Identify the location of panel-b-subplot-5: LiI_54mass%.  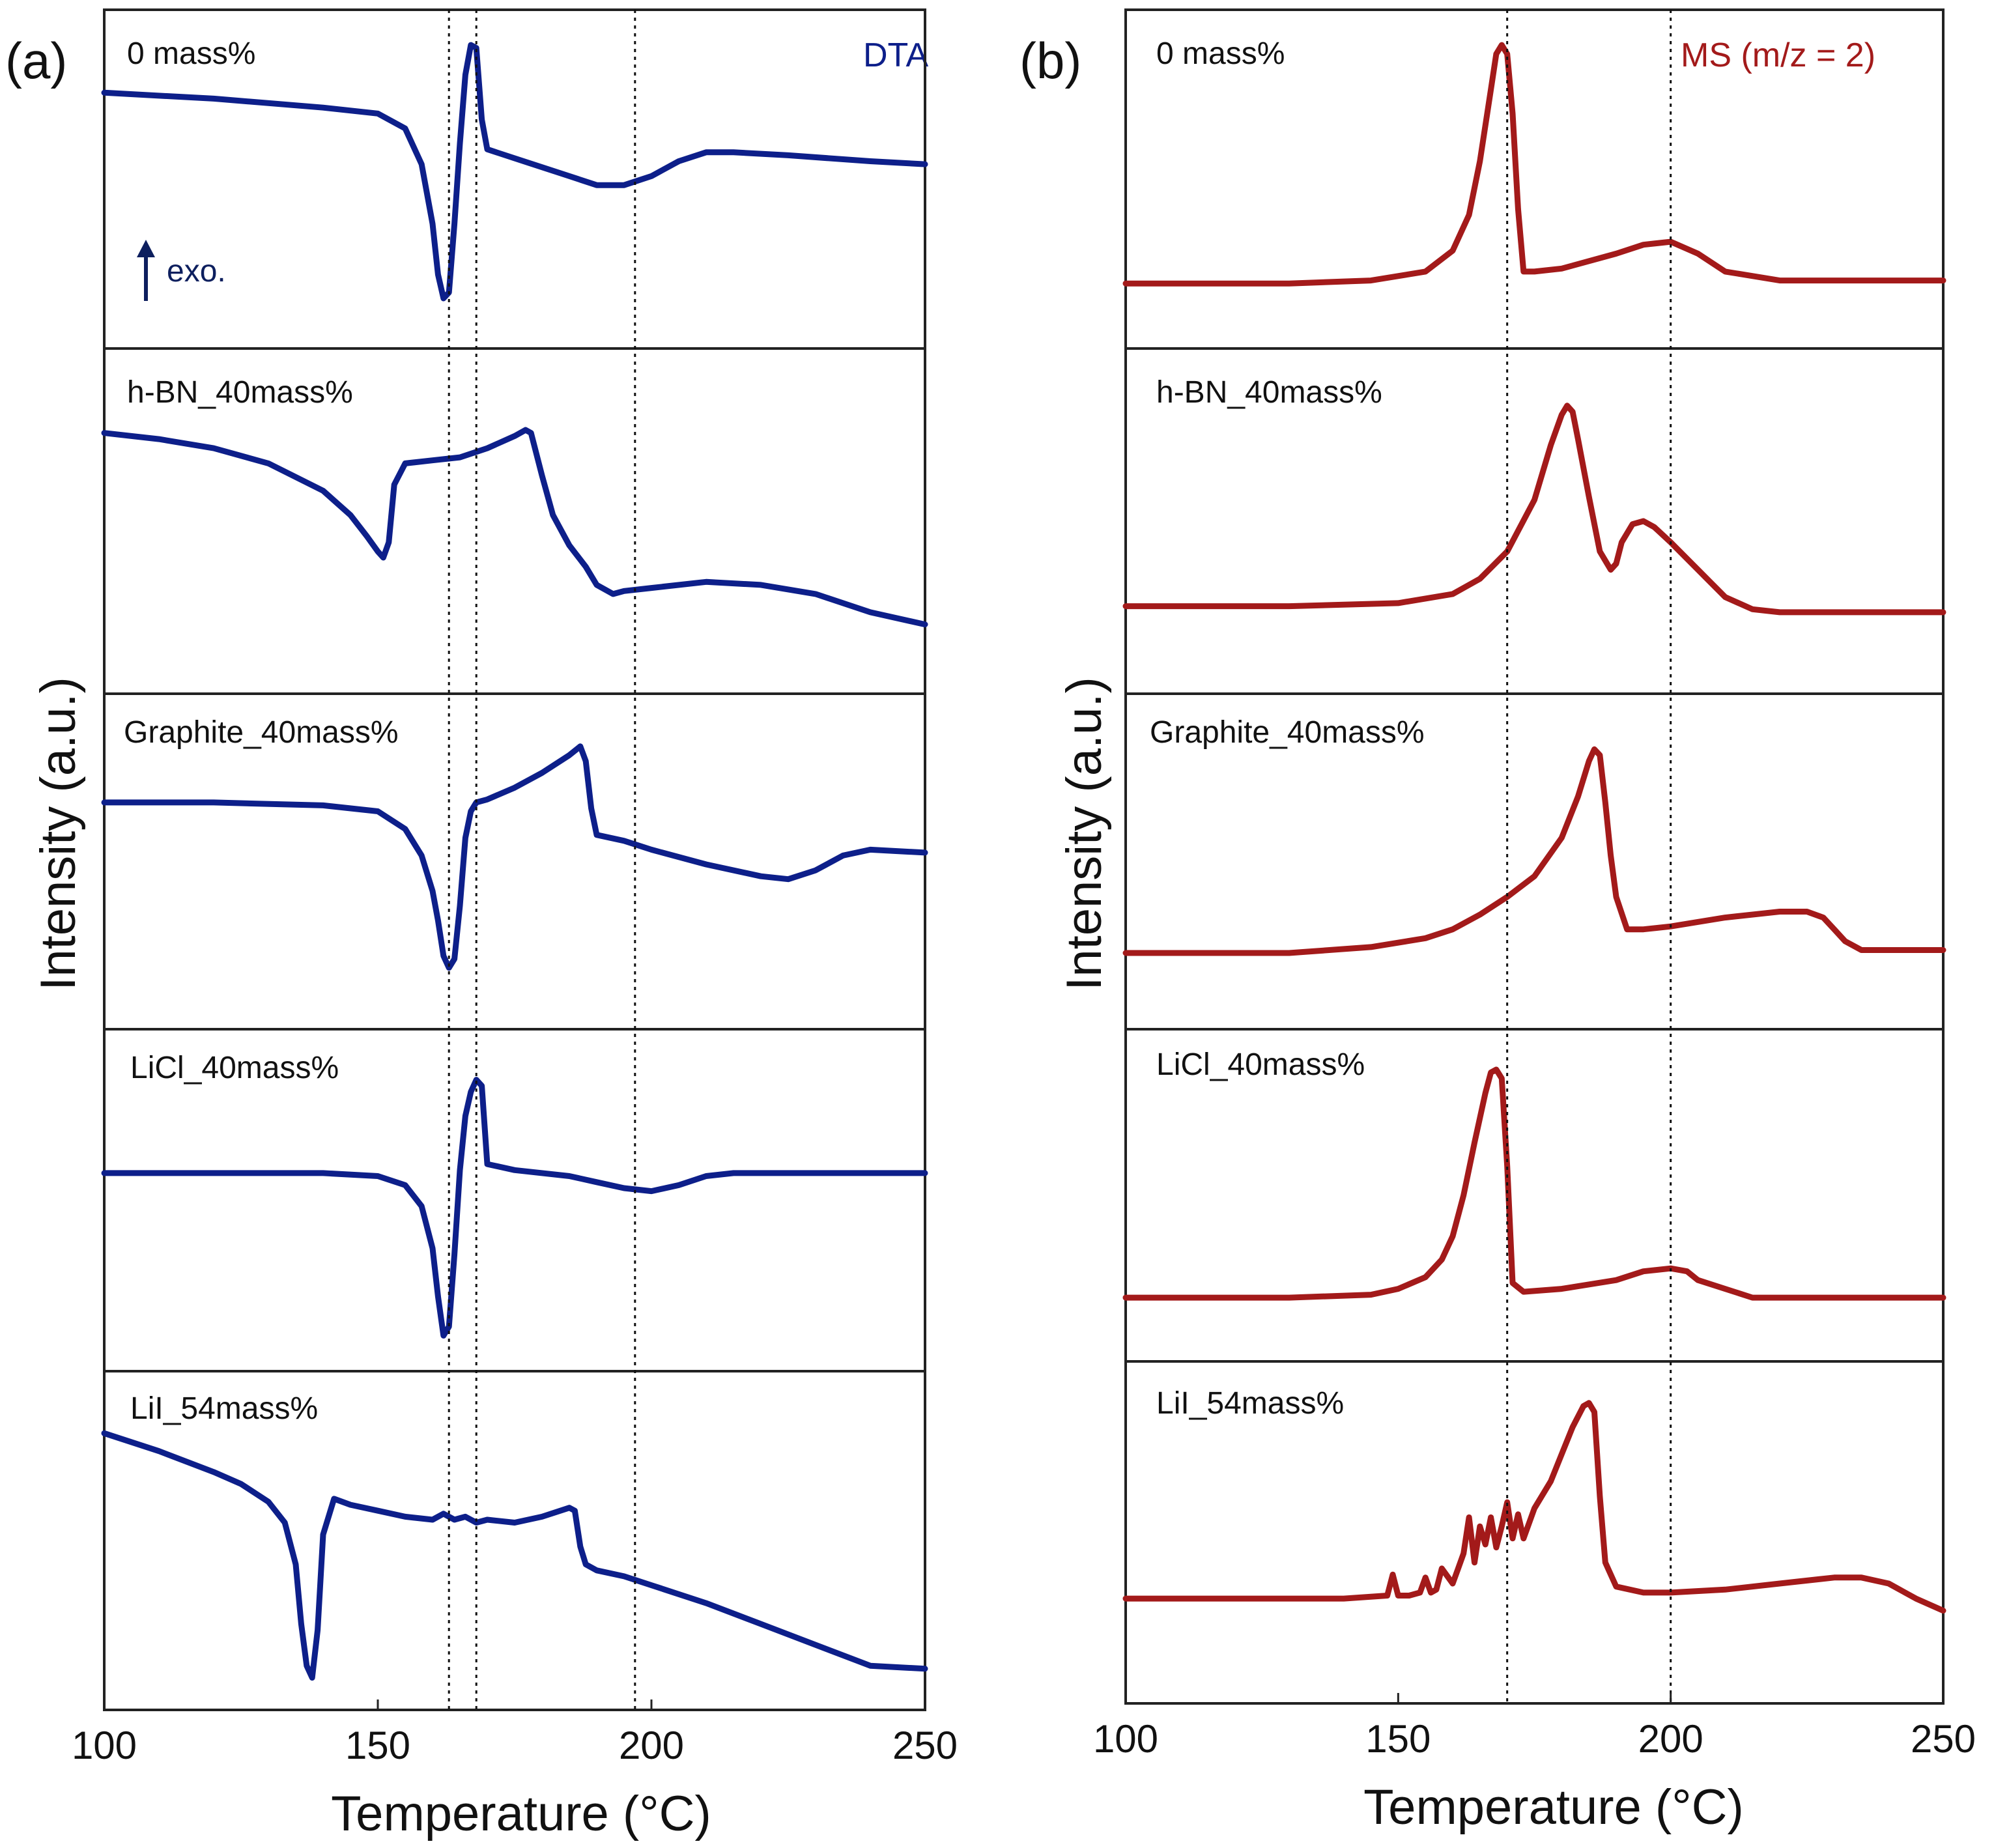
(1534, 1532).